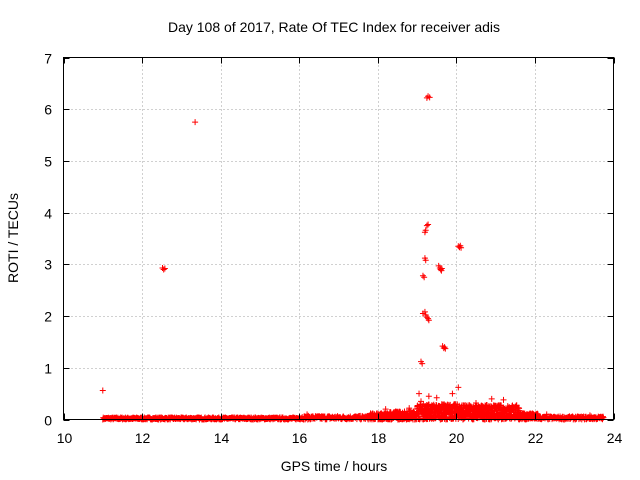 Image resolution: width=640 pixels, height=480 pixels. Describe the element at coordinates (536, 438) in the screenshot. I see `x-tick-label: 22` at that location.